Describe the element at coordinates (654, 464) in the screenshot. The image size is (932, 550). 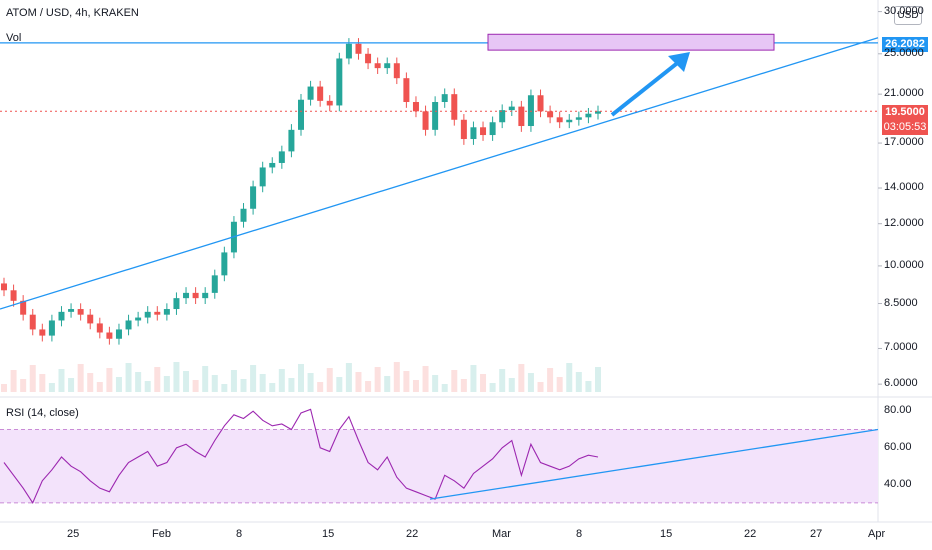
I see `rsi-trendline` at that location.